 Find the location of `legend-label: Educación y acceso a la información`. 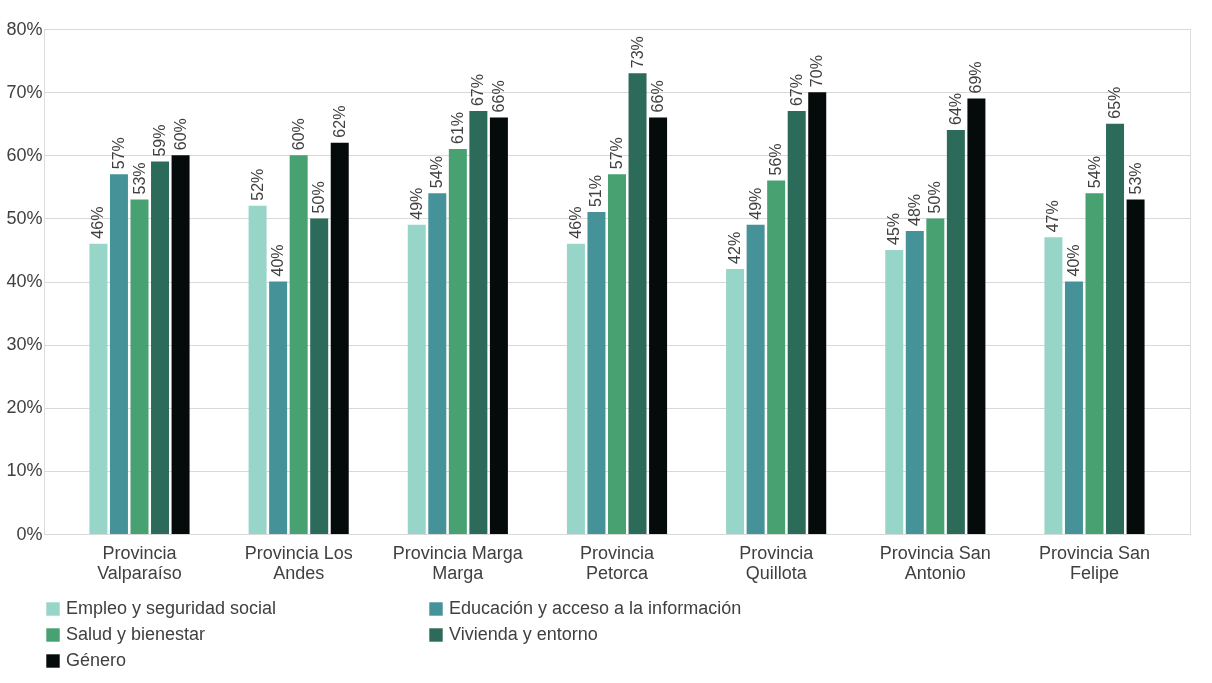

legend-label: Educación y acceso a la información is located at coordinates (595, 608).